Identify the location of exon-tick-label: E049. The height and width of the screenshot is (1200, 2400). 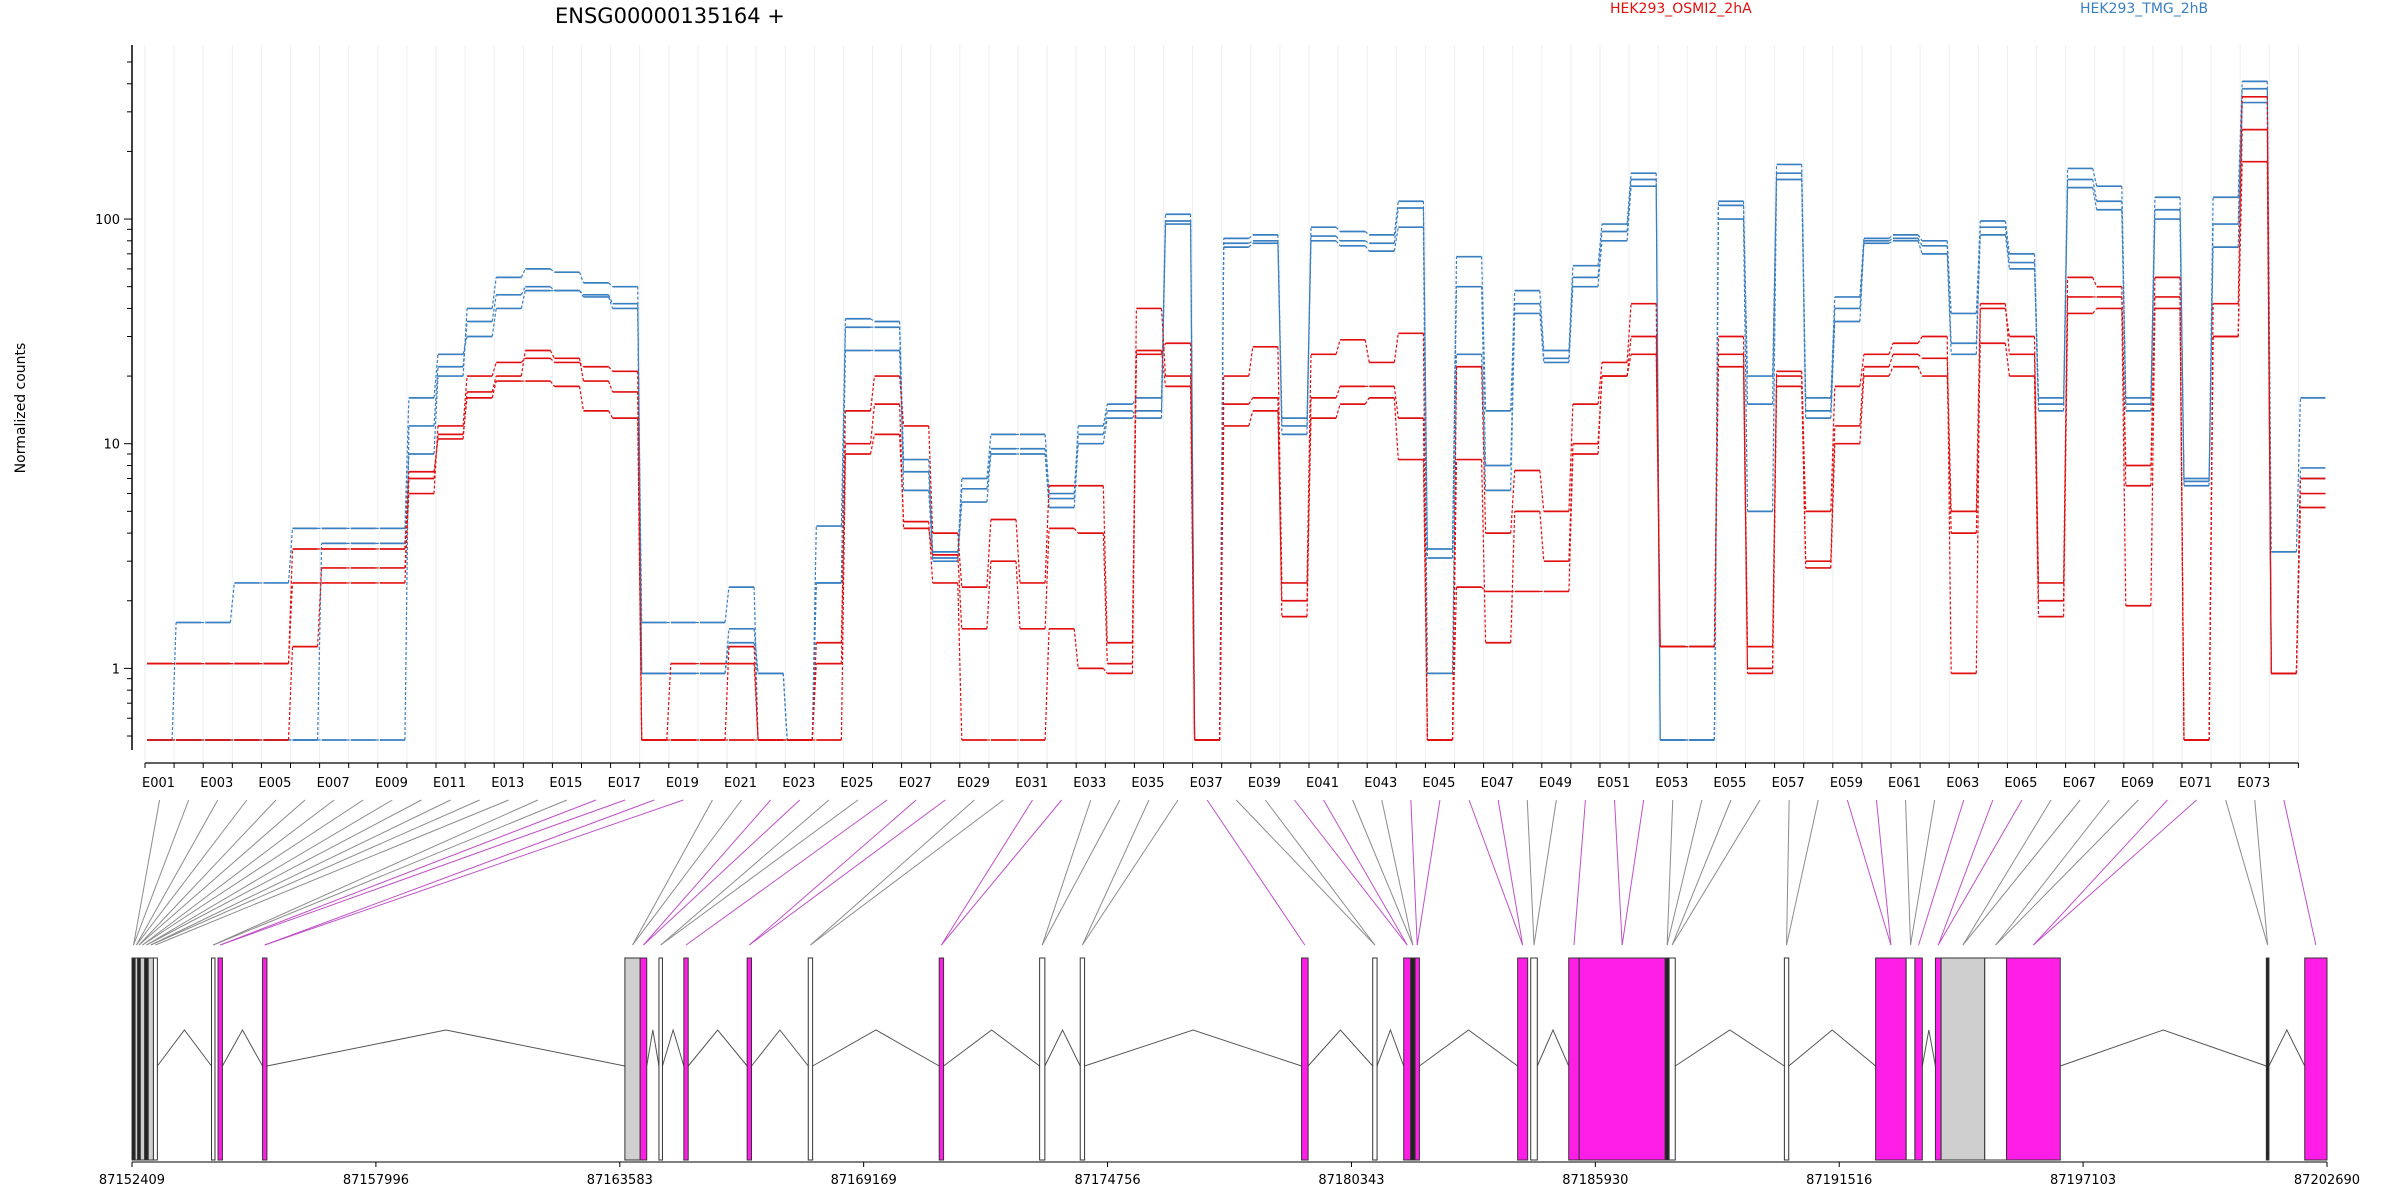
(1555, 783).